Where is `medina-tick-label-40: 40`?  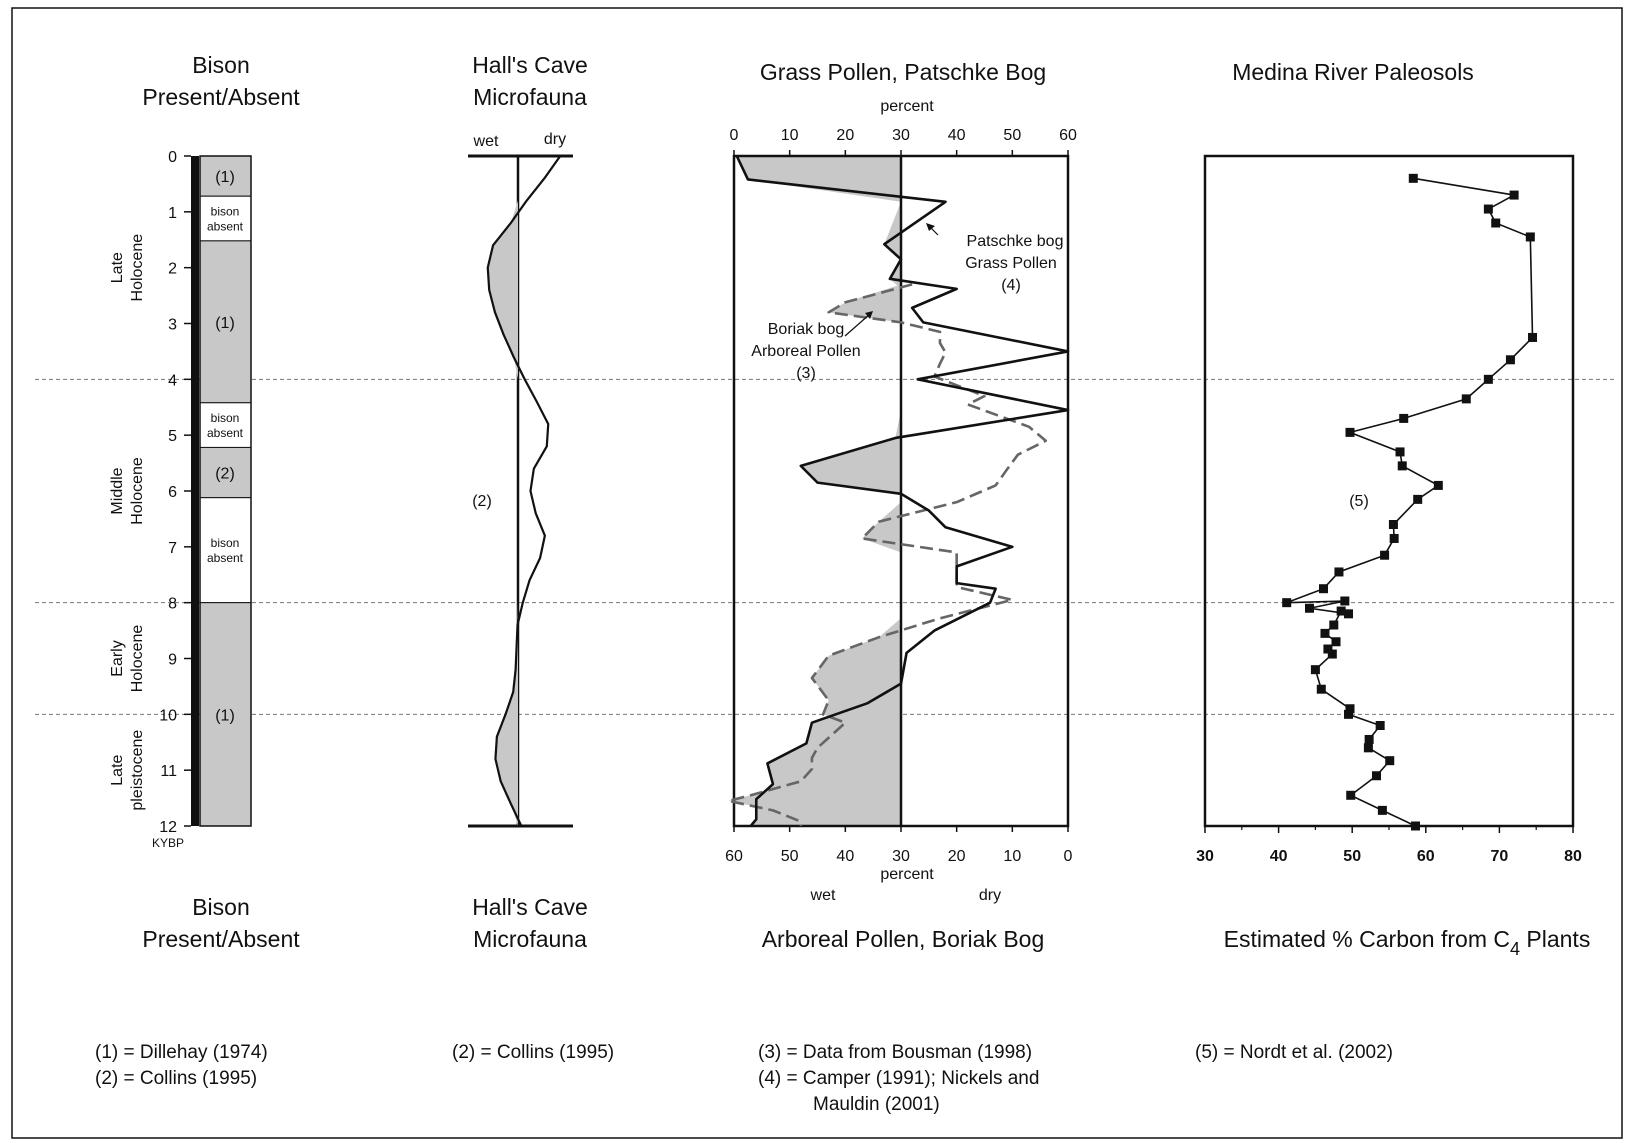 medina-tick-label-40: 40 is located at coordinates (1279, 856).